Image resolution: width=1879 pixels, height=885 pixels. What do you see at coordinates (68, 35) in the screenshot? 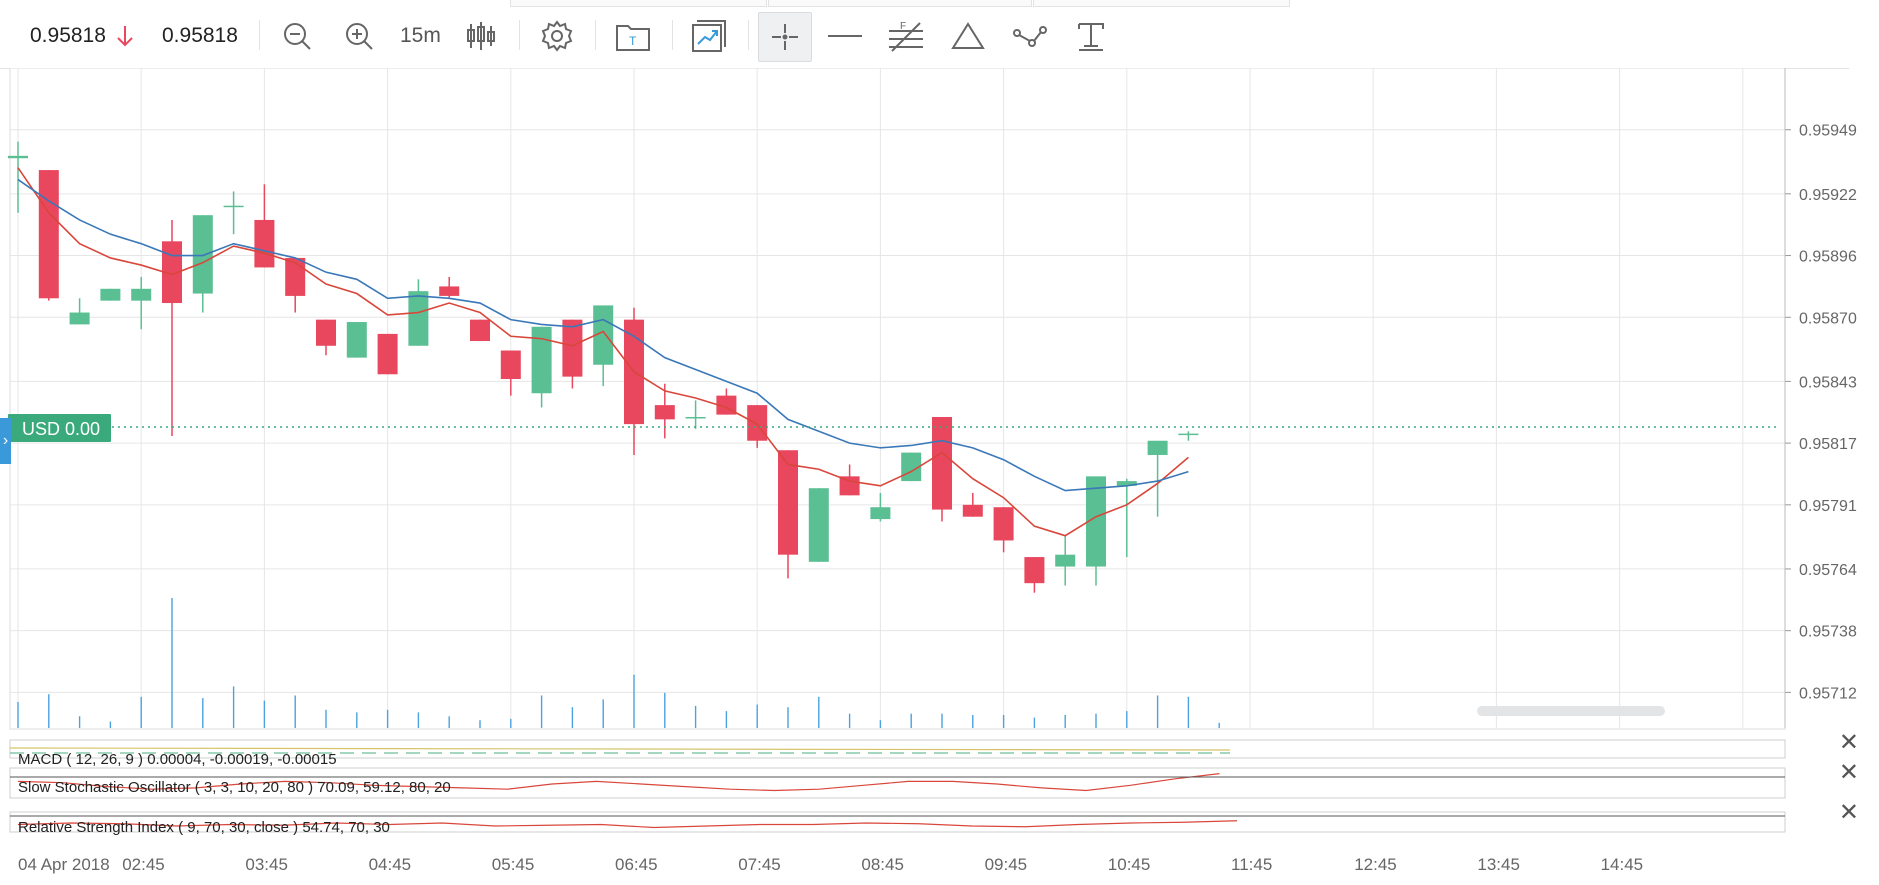
I see `bid-price: 0.95818` at bounding box center [68, 35].